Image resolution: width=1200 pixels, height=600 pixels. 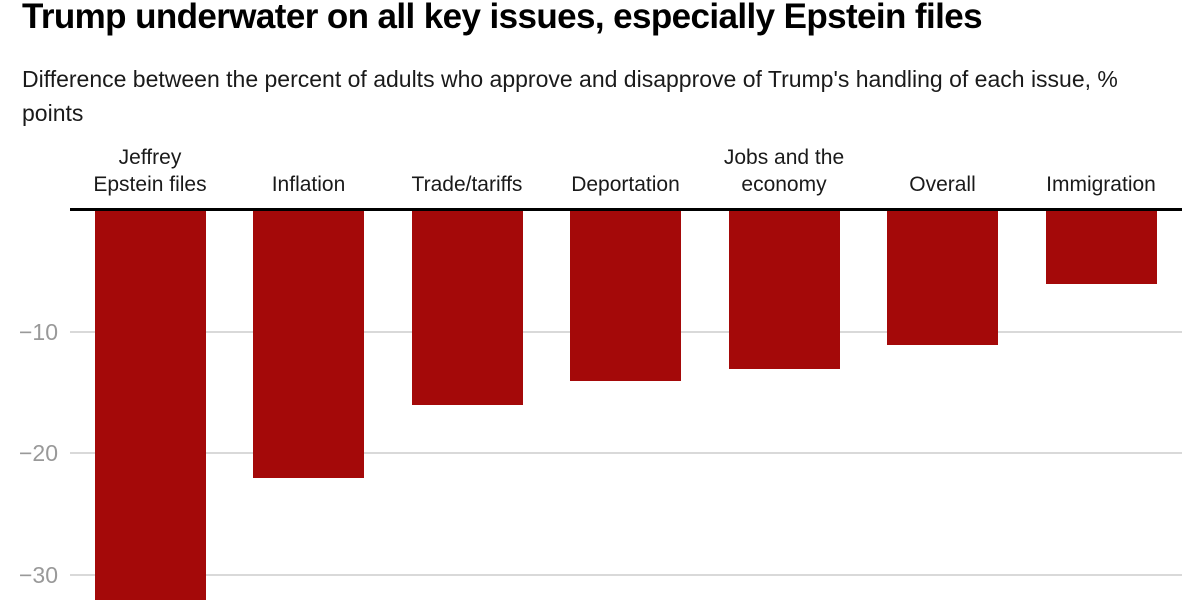 I want to click on category-label-4: Deportation, so click(x=626, y=184).